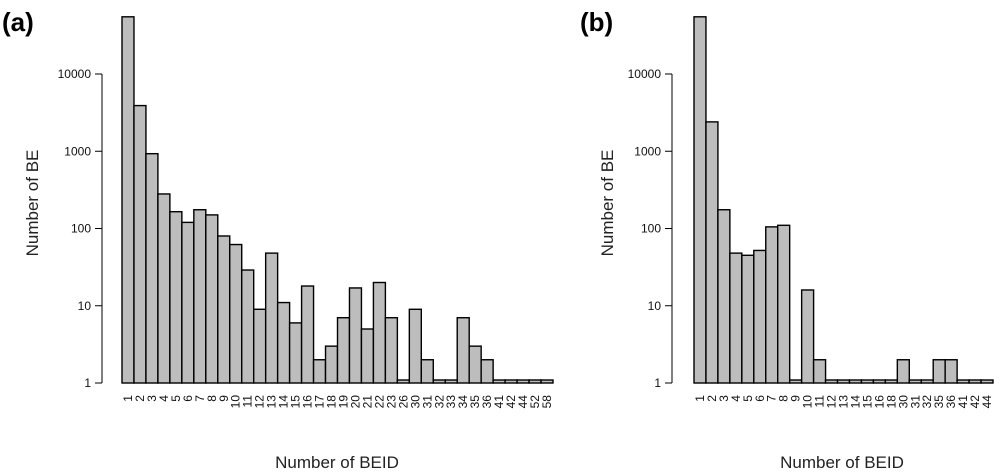 The height and width of the screenshot is (475, 1000). What do you see at coordinates (724, 398) in the screenshot?
I see `panel-b-x-tick-label: 3` at bounding box center [724, 398].